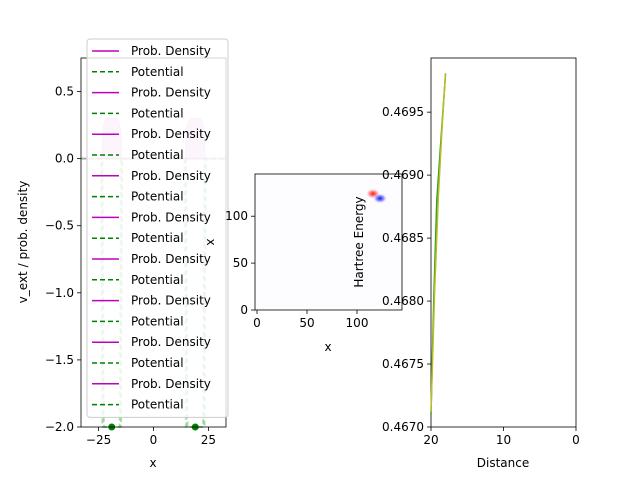 The width and height of the screenshot is (640, 484). I want to click on x-tick-label: 100, so click(357, 323).